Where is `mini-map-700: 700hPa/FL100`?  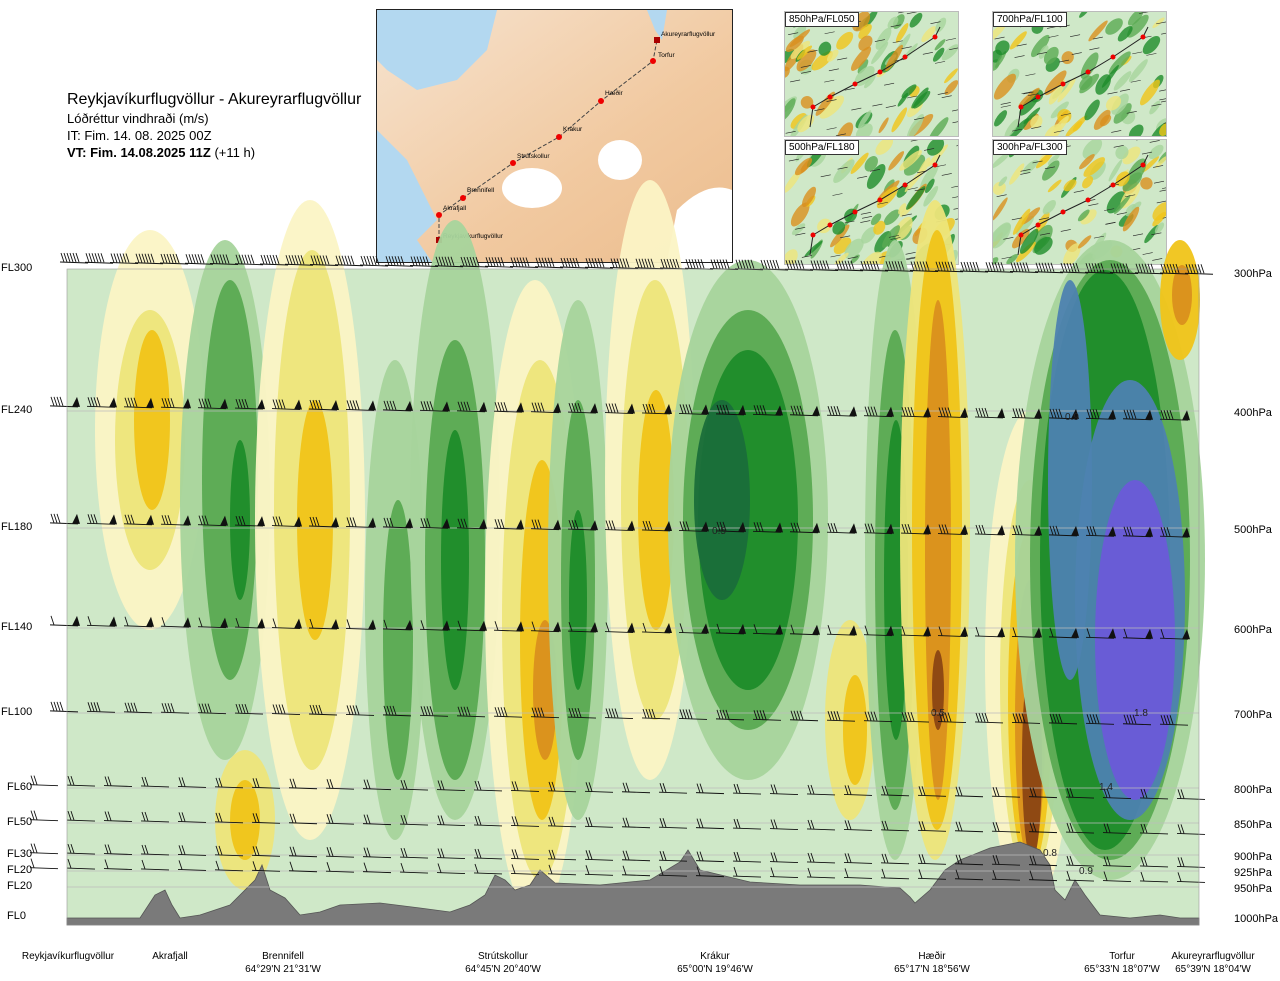 mini-map-700: 700hPa/FL100 is located at coordinates (1079, 74).